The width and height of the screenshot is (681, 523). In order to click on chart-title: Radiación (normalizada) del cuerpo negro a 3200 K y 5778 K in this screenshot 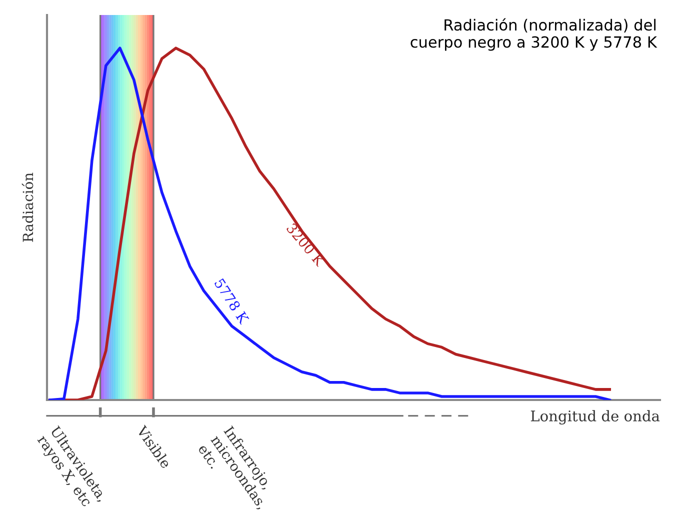, I will do `click(534, 34)`.